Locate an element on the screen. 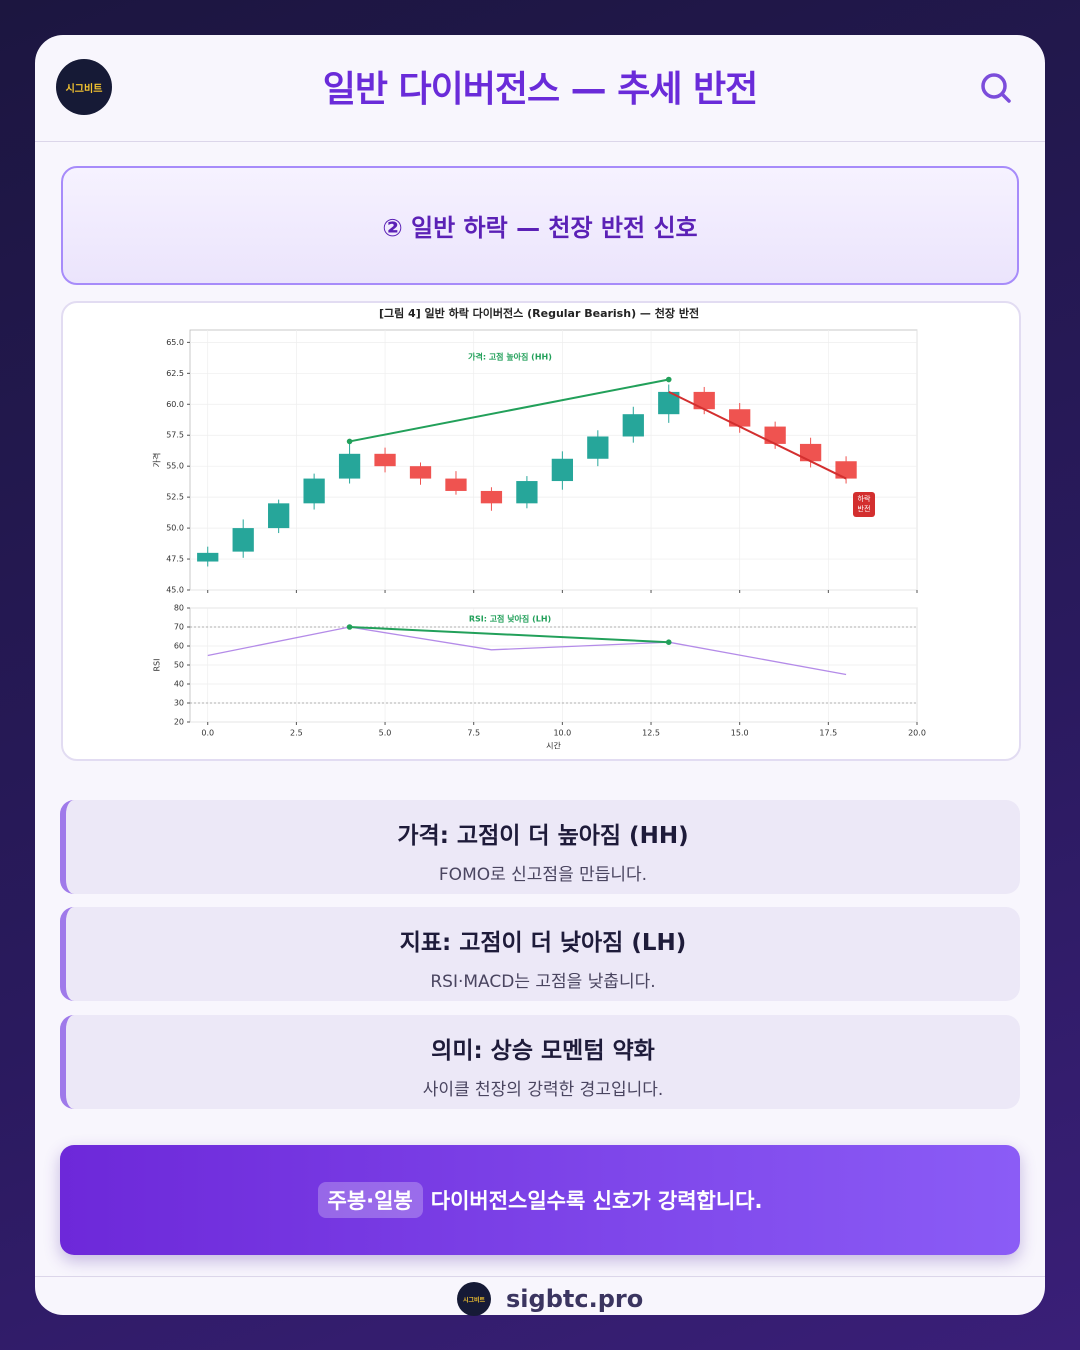  y-tick-label: 52.5 is located at coordinates (175, 497).